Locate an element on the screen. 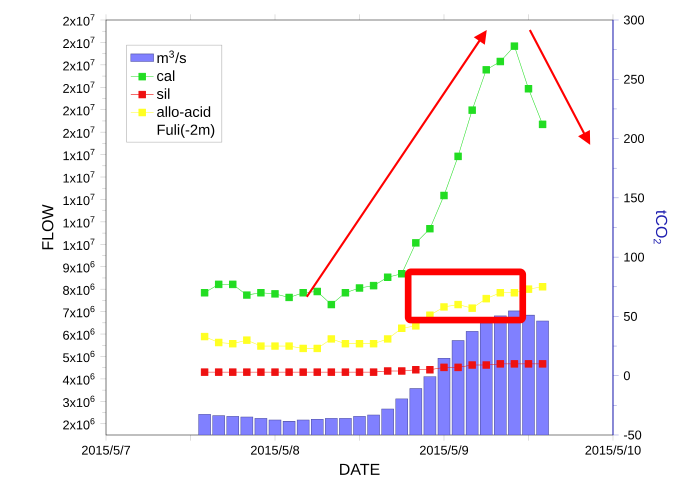 This screenshot has height=483, width=687. y-tick-label: 7x10$^{6}$ is located at coordinates (79, 312).